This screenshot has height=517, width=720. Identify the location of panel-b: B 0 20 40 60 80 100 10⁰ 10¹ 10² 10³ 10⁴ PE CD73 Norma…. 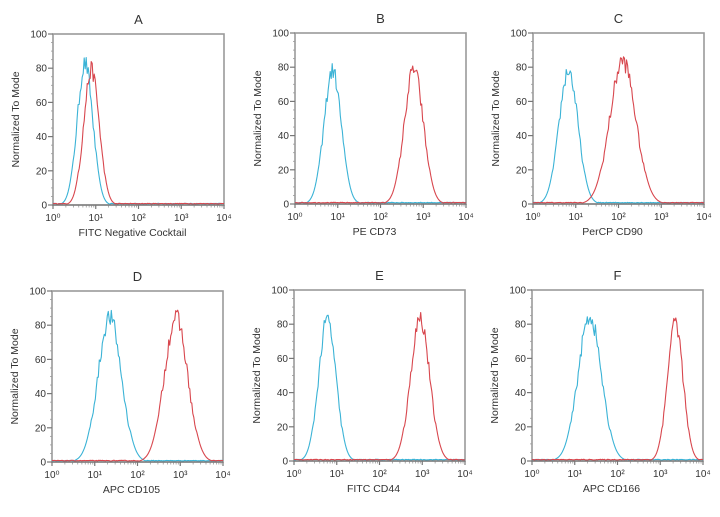
(363, 124).